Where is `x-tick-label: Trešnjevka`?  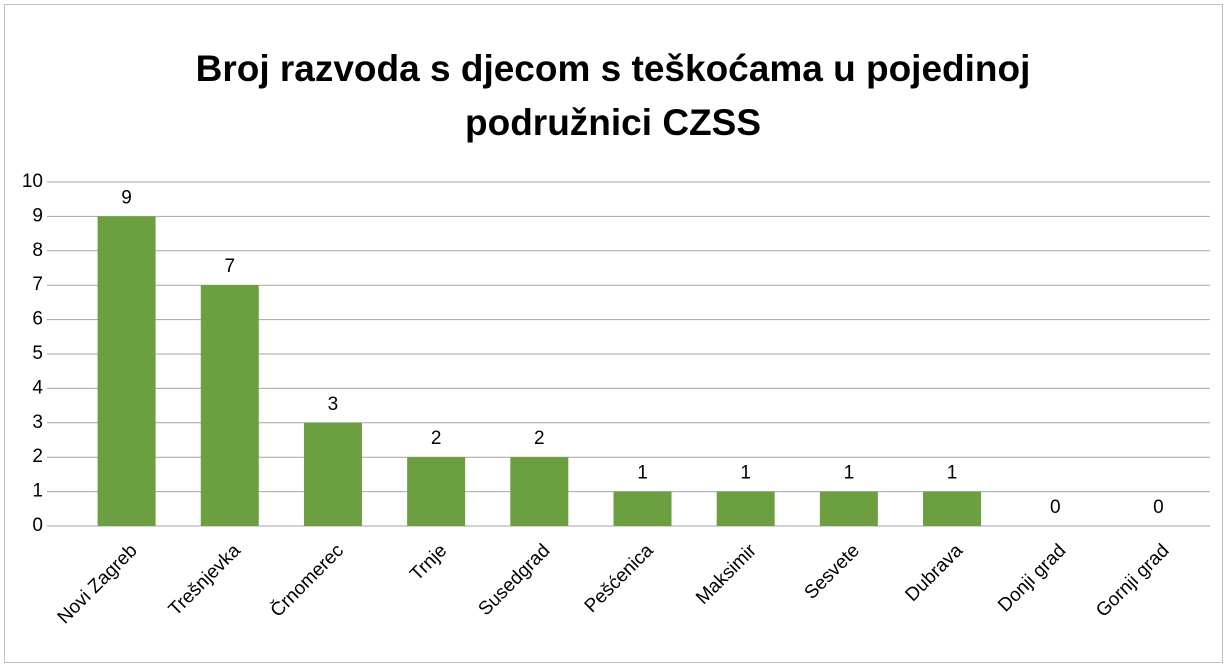 x-tick-label: Trešnjevka is located at coordinates (205, 580).